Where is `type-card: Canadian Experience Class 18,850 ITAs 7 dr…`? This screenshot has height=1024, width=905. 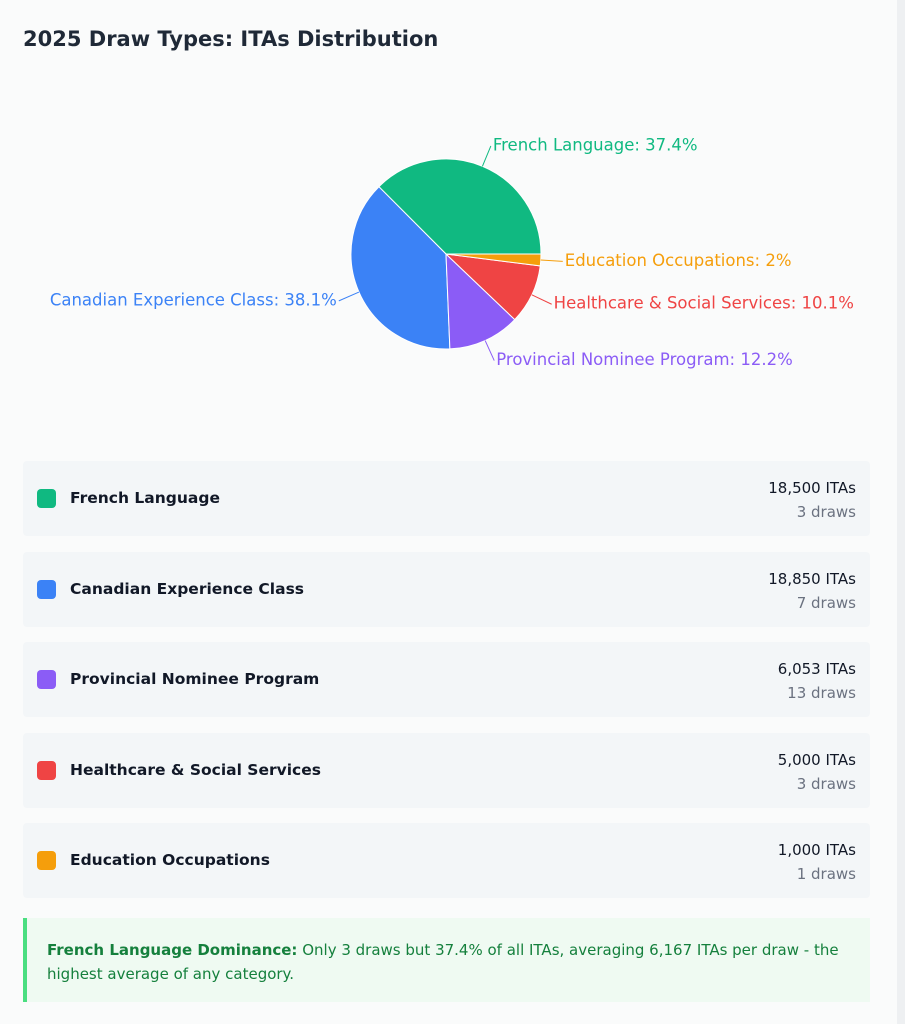 type-card: Canadian Experience Class 18,850 ITAs 7 dr… is located at coordinates (446, 589).